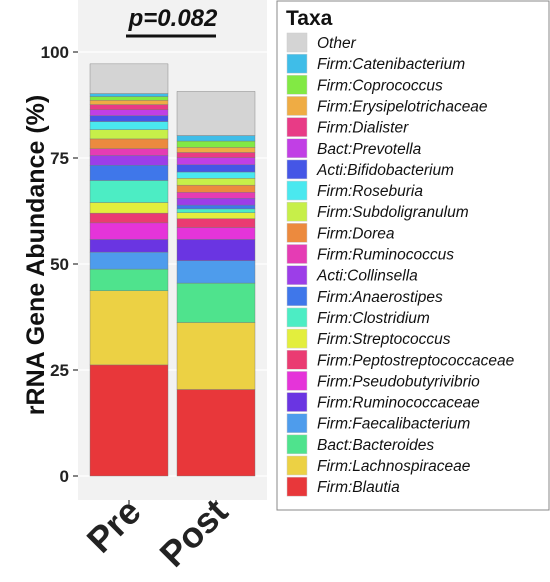  What do you see at coordinates (337, 43) in the screenshot?
I see `legend-label: Other` at bounding box center [337, 43].